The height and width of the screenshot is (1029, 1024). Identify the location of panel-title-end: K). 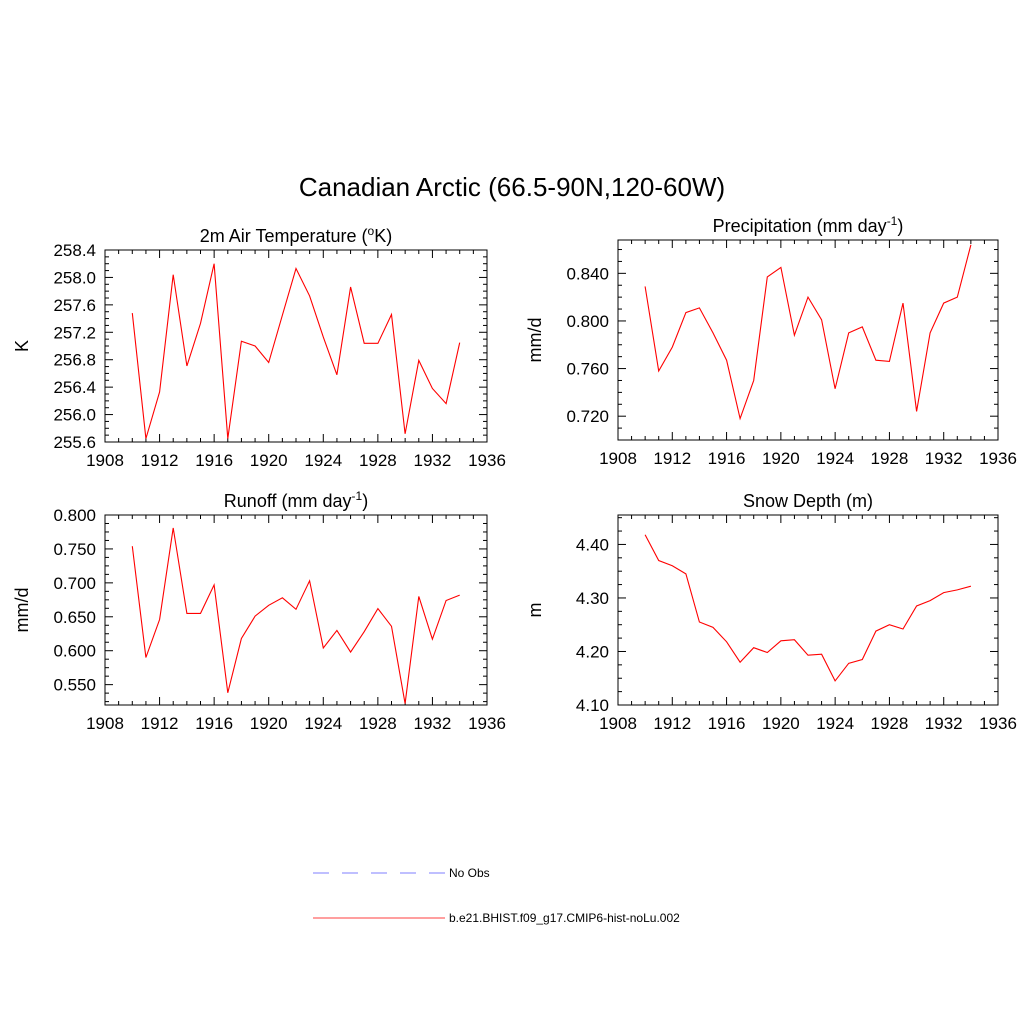
(383, 236).